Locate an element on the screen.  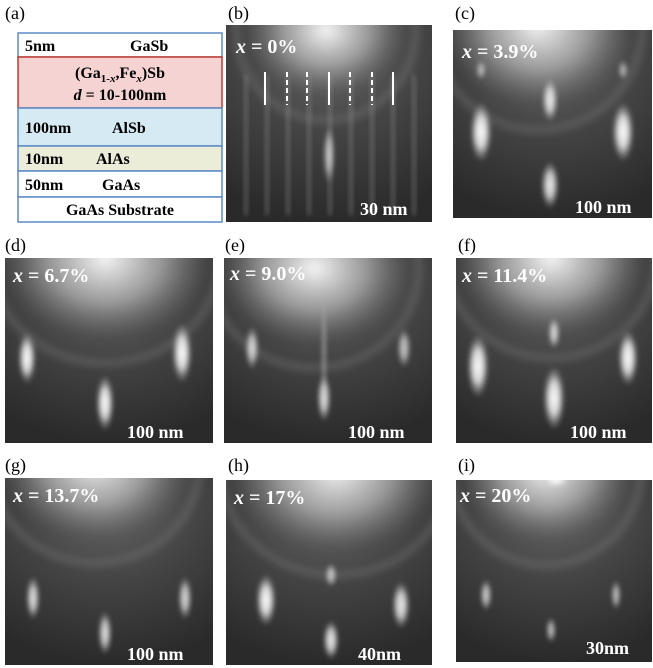
rheed-panel: (f) x = 11.4% 100 nm is located at coordinates (554, 339).